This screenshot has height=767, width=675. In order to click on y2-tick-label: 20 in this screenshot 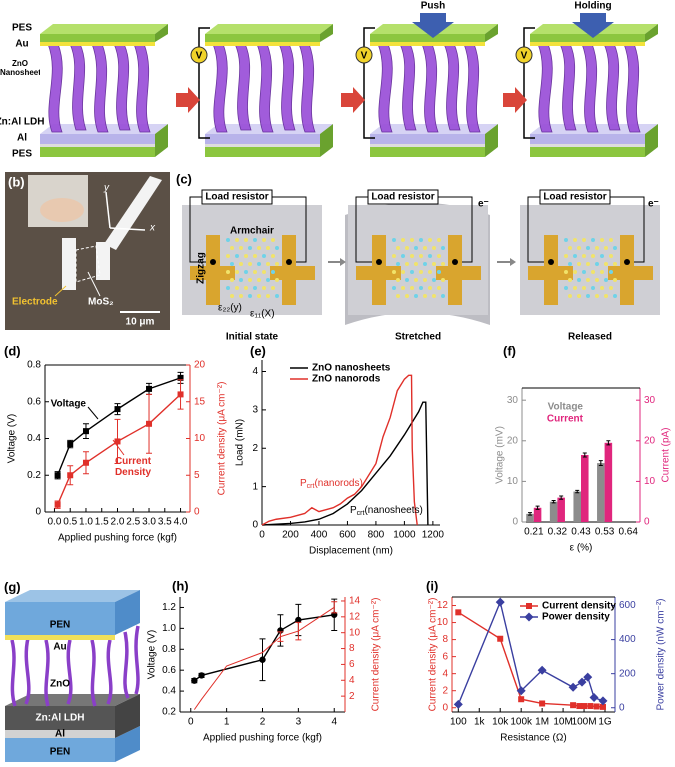, I will do `click(650, 440)`.